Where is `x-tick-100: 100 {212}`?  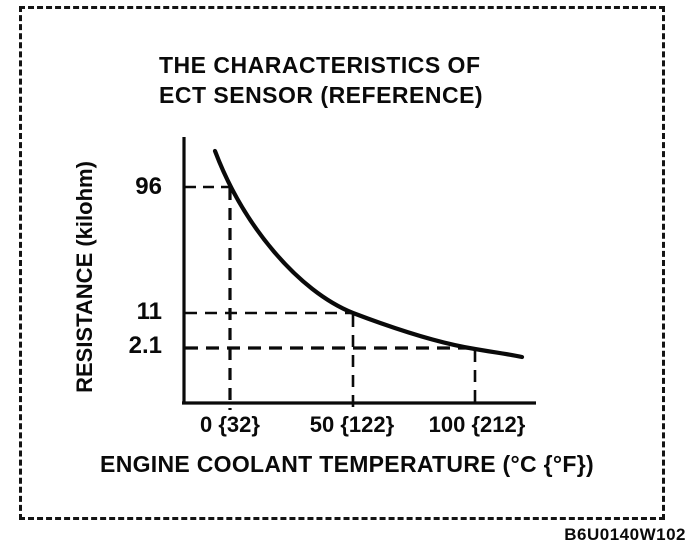
x-tick-100: 100 {212} is located at coordinates (477, 424).